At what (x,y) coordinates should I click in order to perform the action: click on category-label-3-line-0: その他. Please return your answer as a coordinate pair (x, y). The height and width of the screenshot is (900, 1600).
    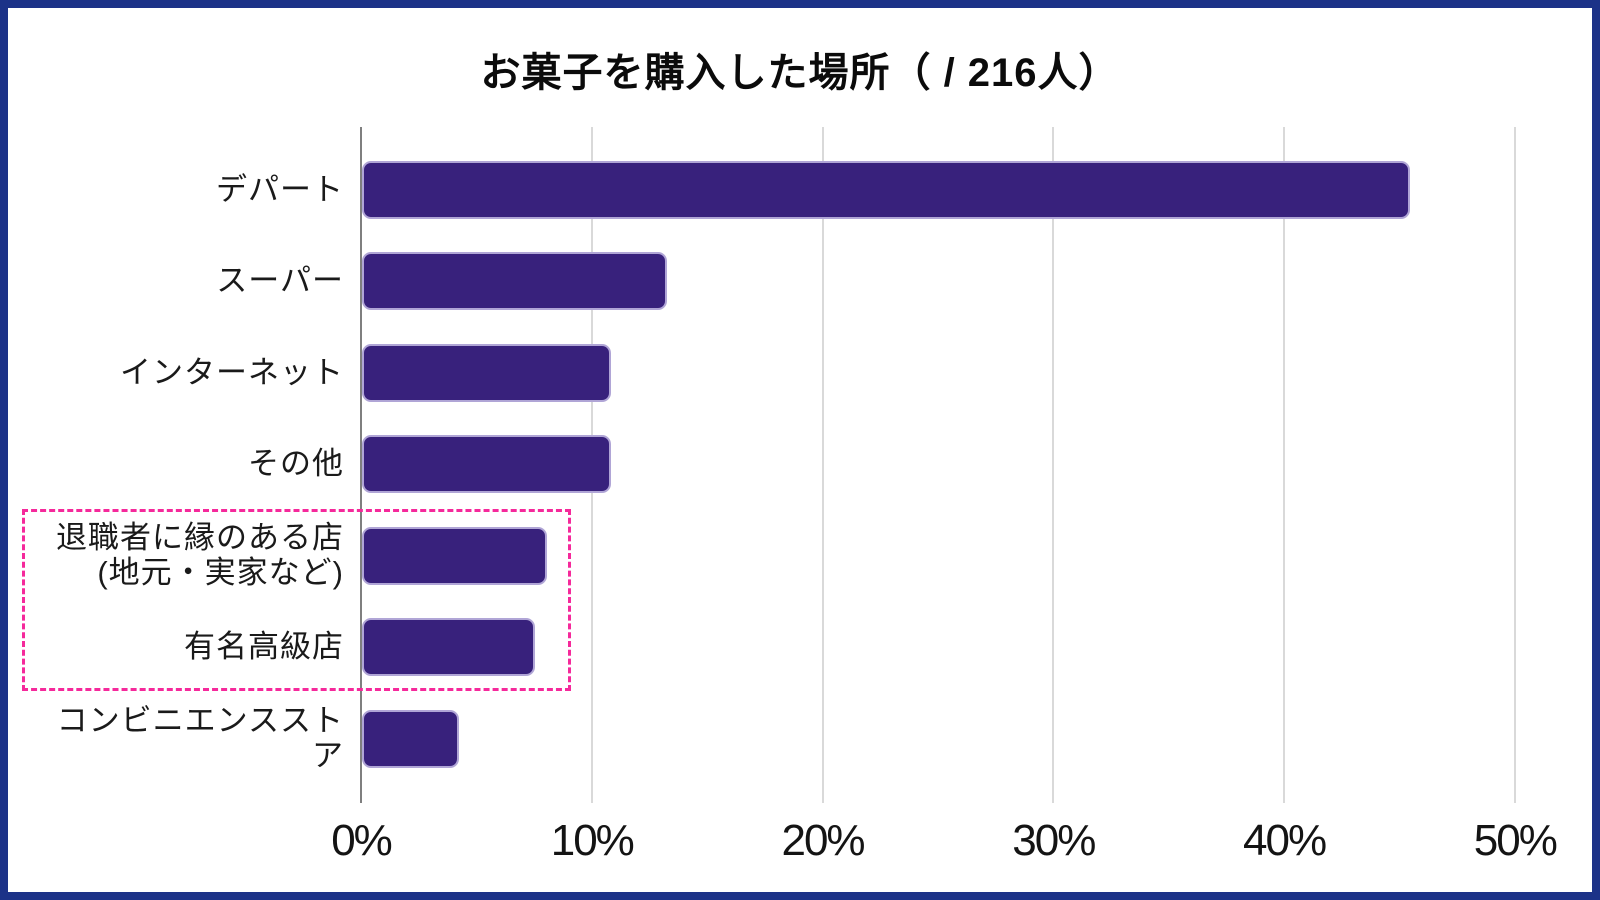
    Looking at the image, I should click on (296, 464).